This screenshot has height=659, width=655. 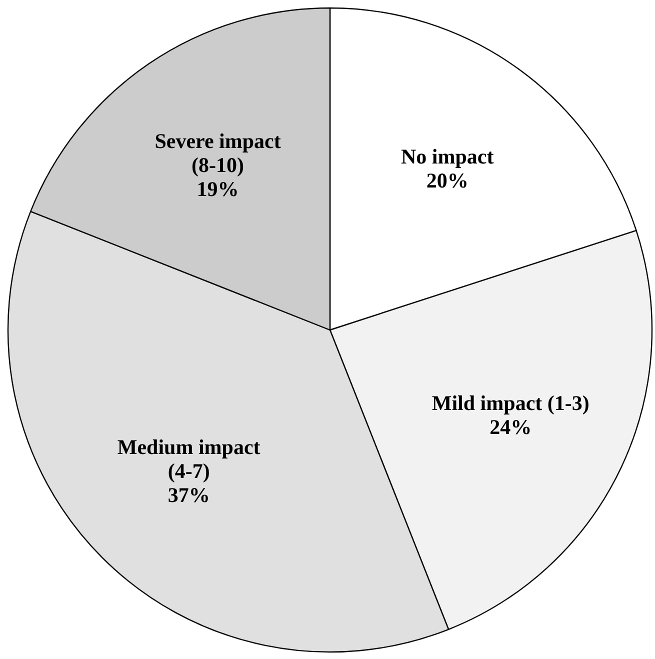 What do you see at coordinates (511, 403) in the screenshot?
I see `slice-label: Mild impact (1-3)` at bounding box center [511, 403].